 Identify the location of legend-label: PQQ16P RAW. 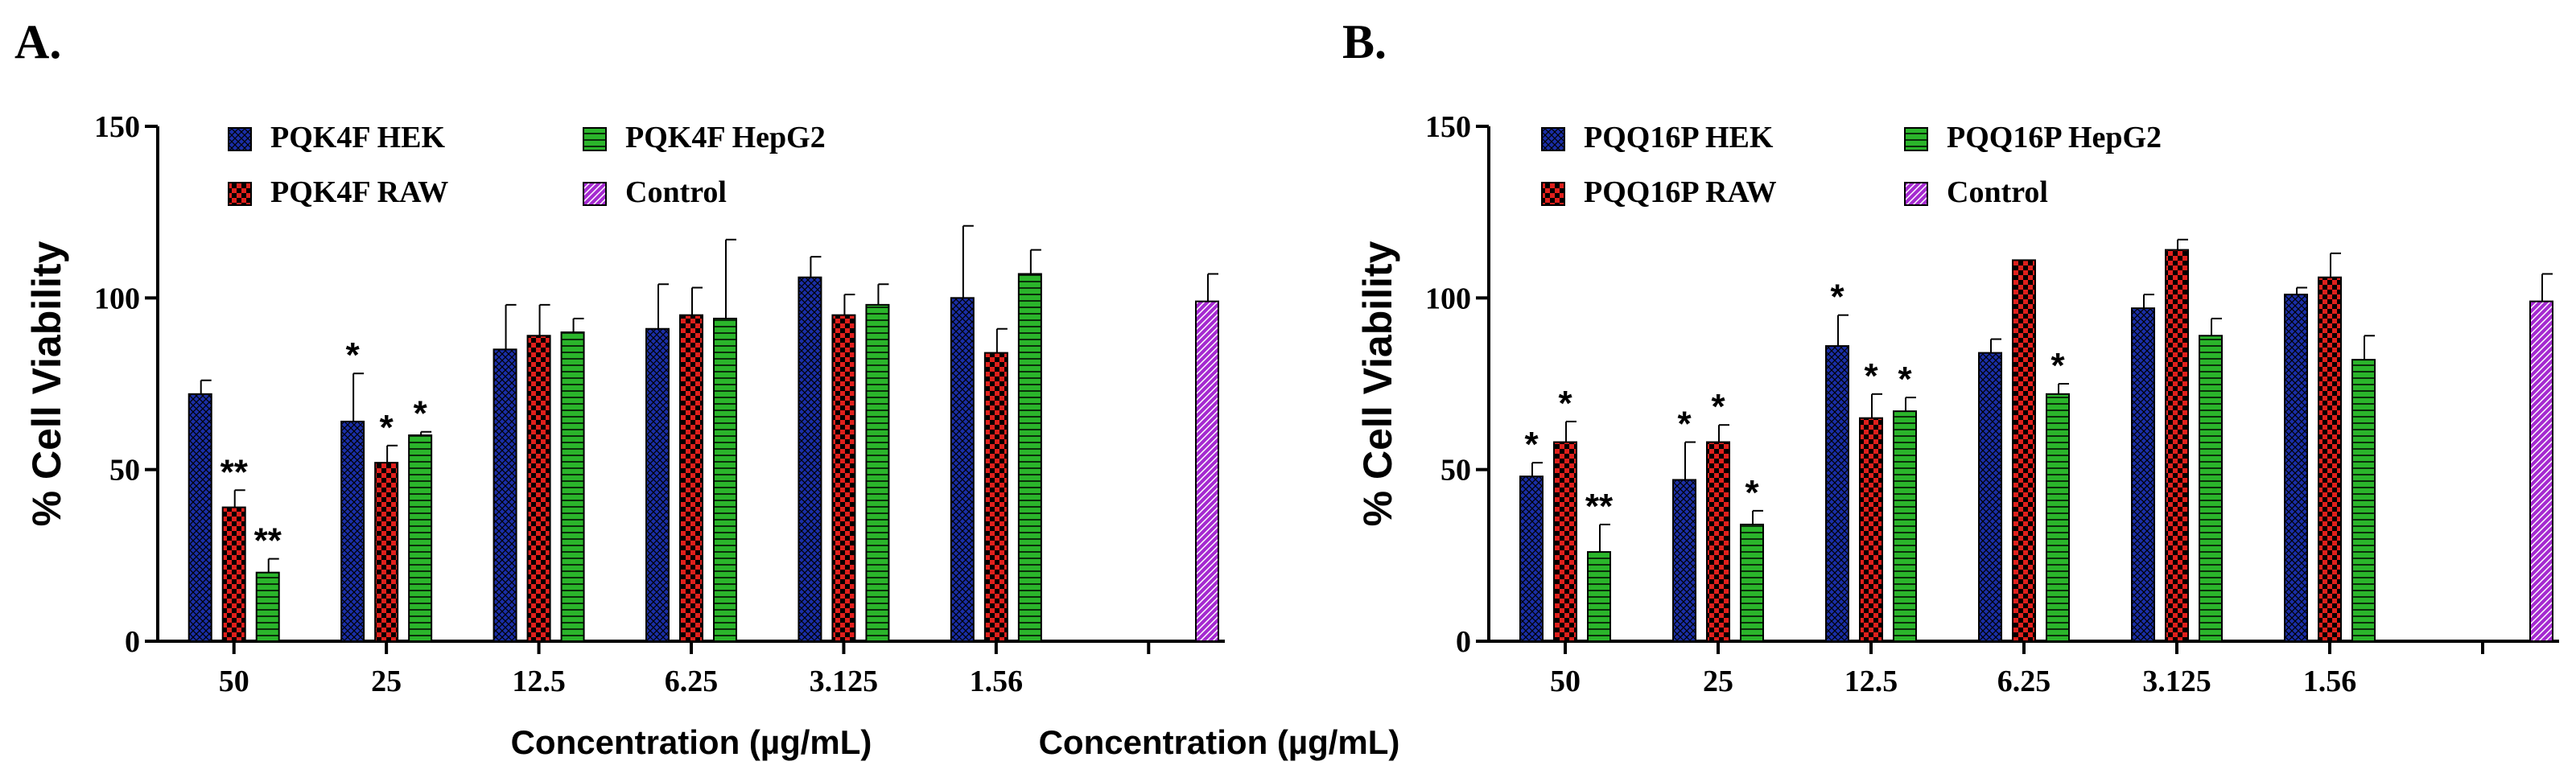
(1680, 192).